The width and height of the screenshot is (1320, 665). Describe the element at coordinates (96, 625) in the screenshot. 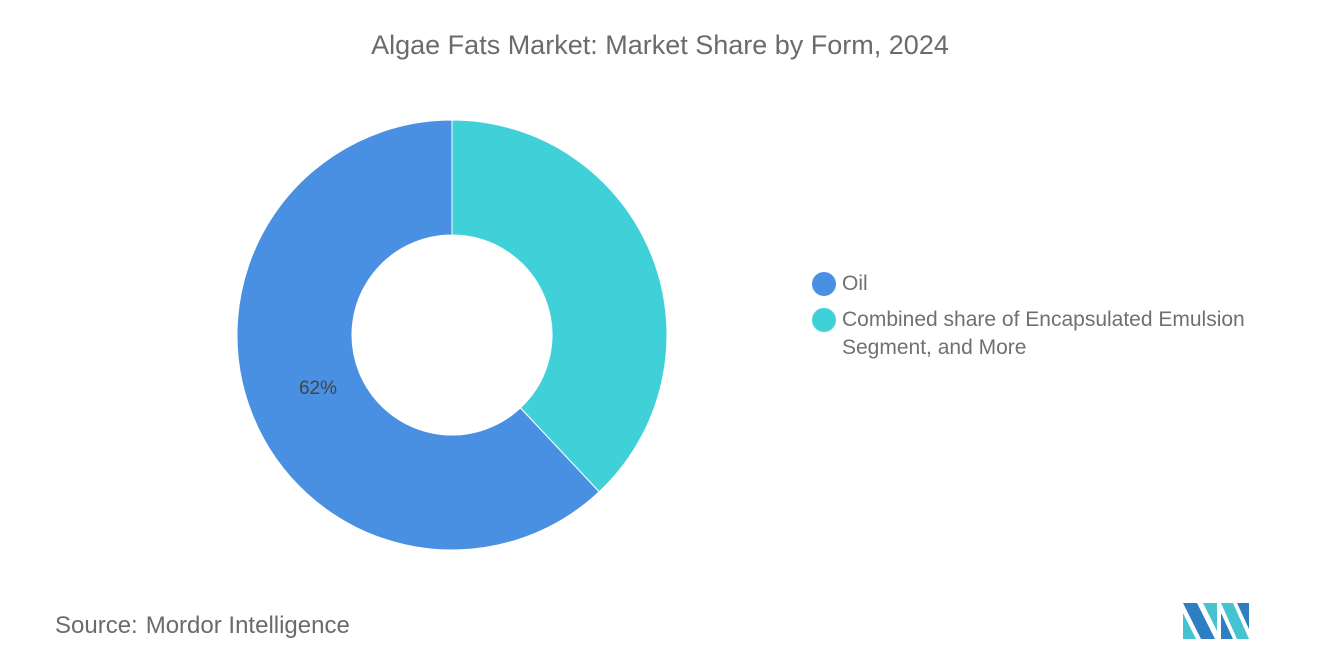

I see `source-label: Source:` at that location.